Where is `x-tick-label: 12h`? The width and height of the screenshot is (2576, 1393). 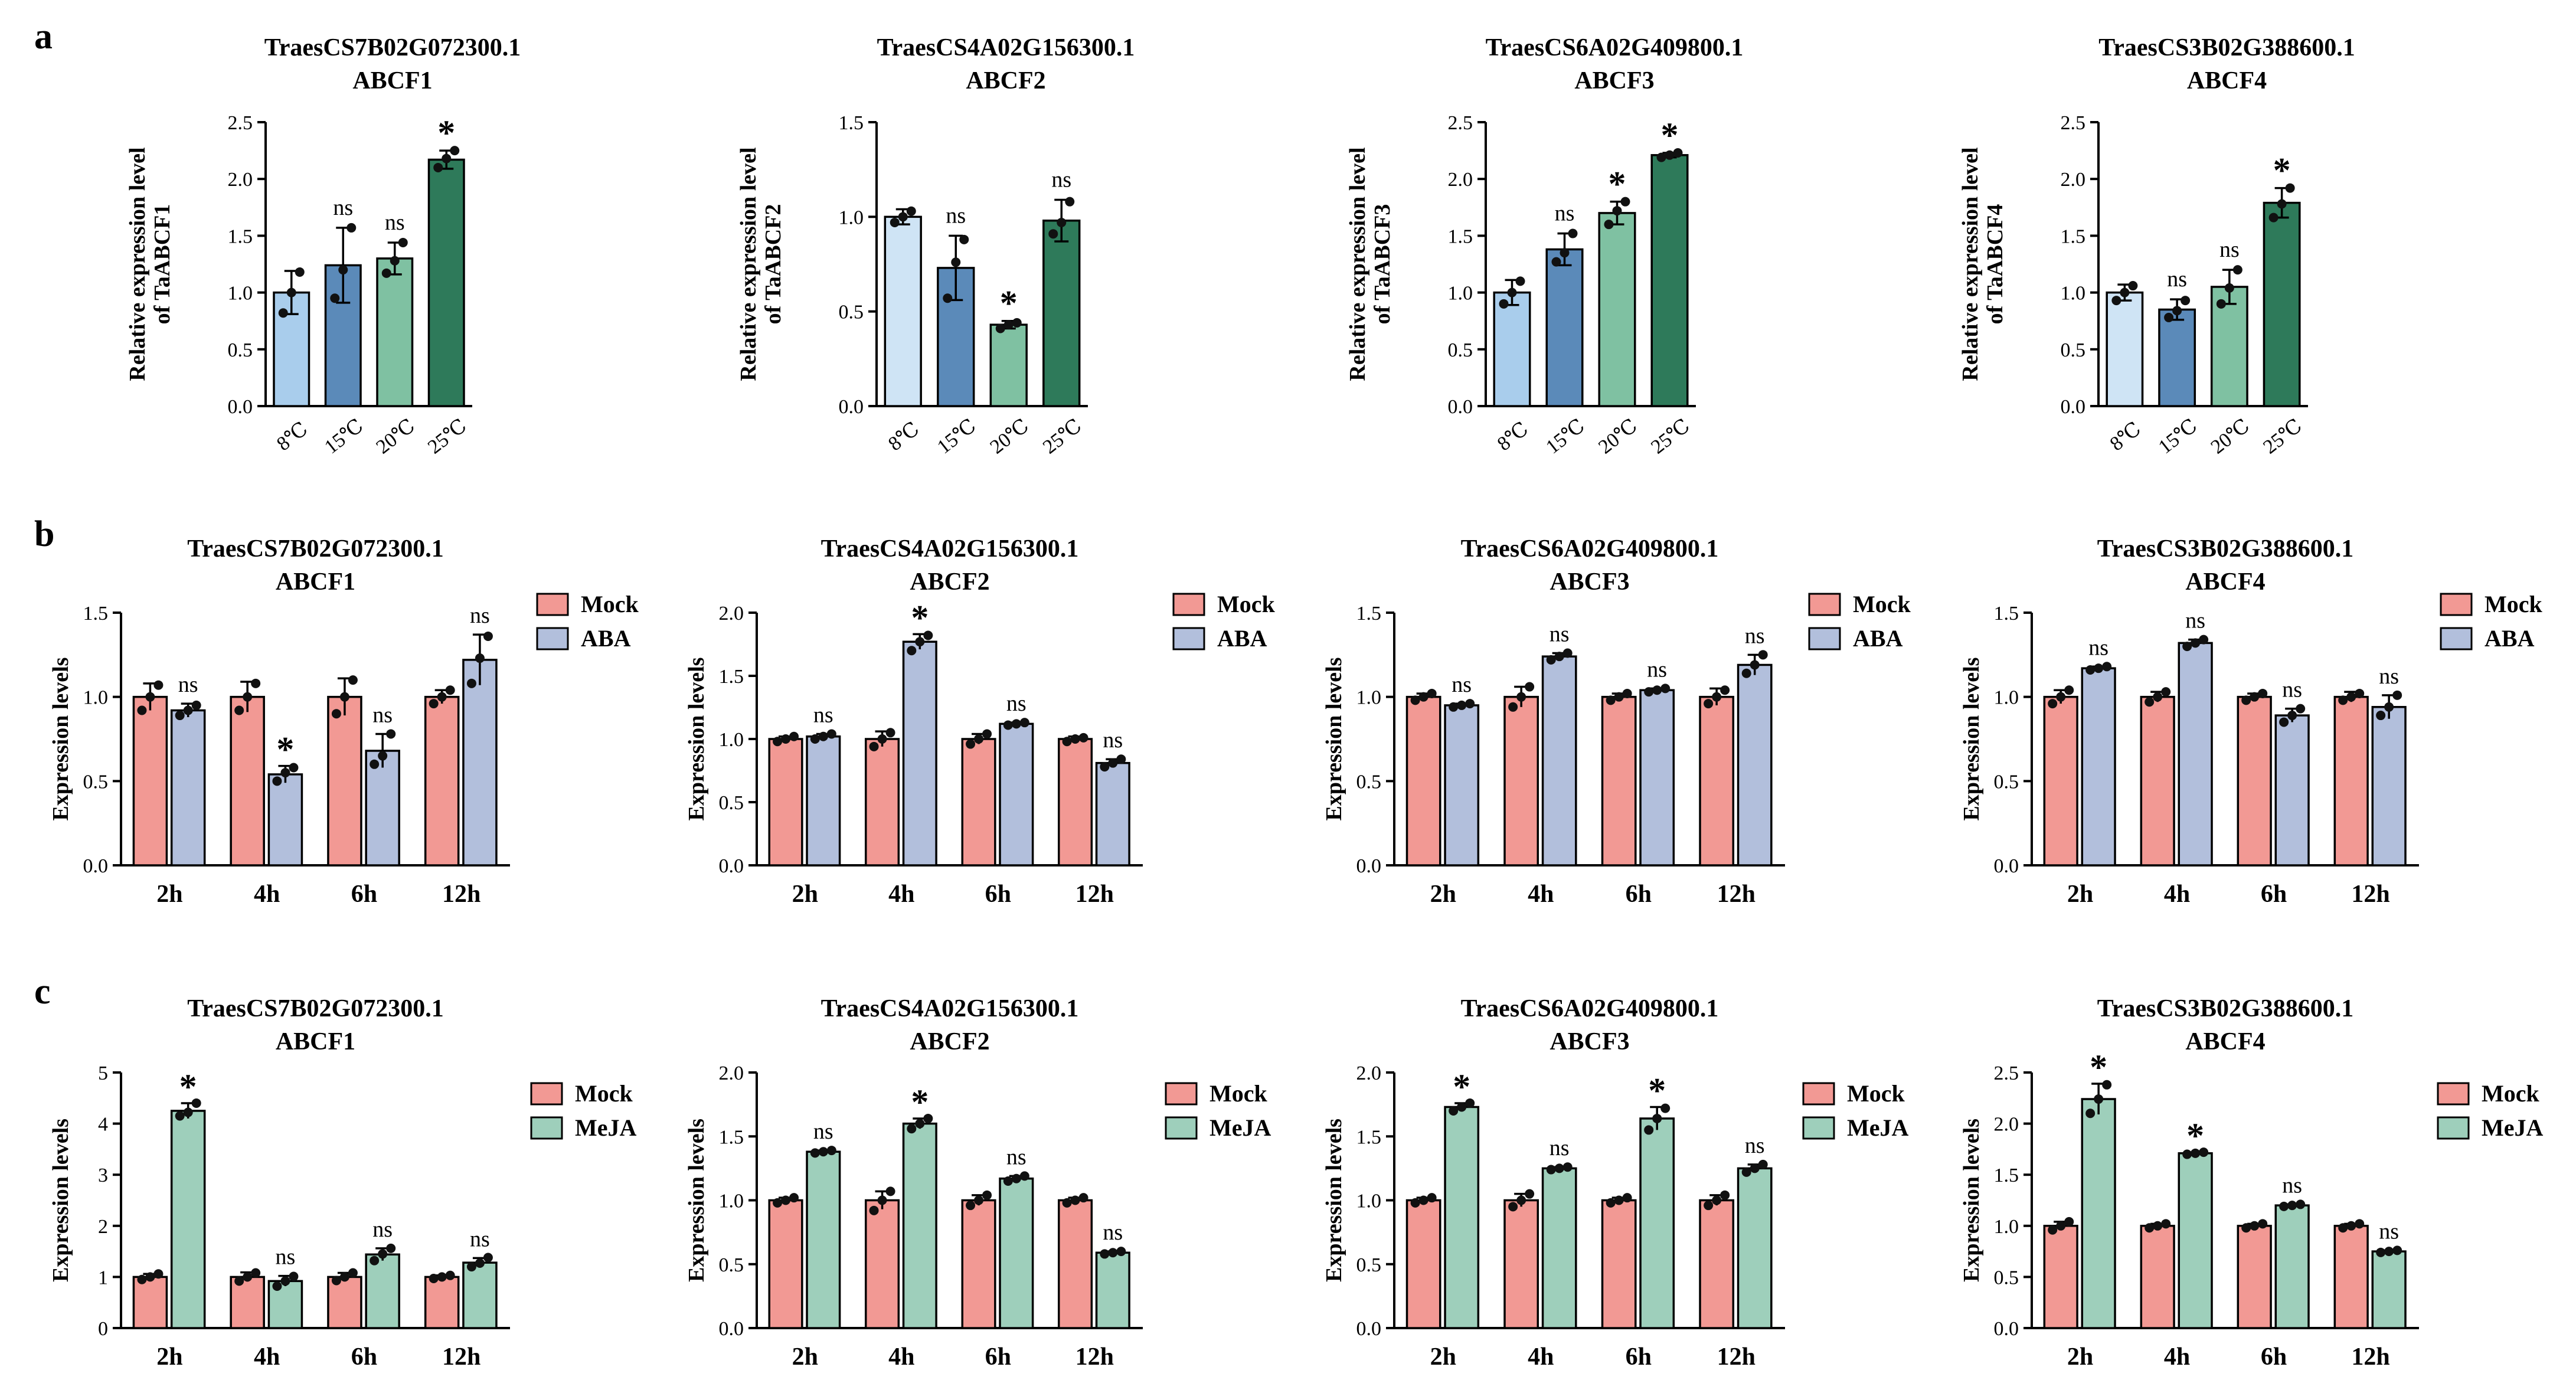
x-tick-label: 12h is located at coordinates (2370, 894).